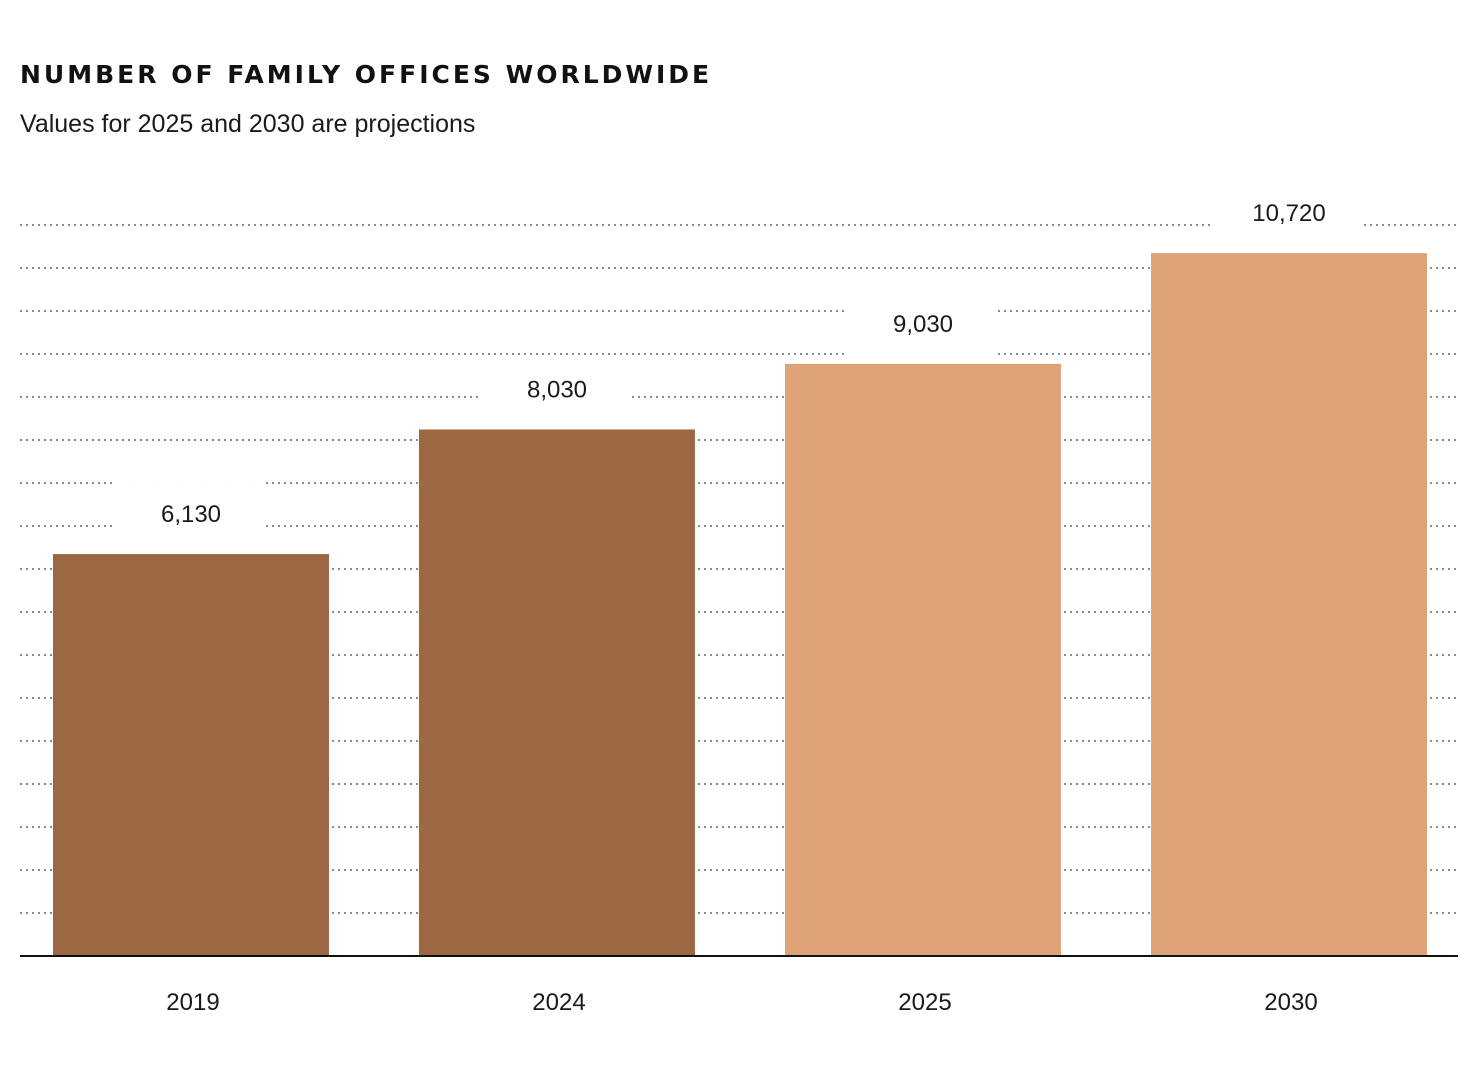 The height and width of the screenshot is (1065, 1477). I want to click on x-tick-labels: 2019 2024 2025 2030, so click(741, 1002).